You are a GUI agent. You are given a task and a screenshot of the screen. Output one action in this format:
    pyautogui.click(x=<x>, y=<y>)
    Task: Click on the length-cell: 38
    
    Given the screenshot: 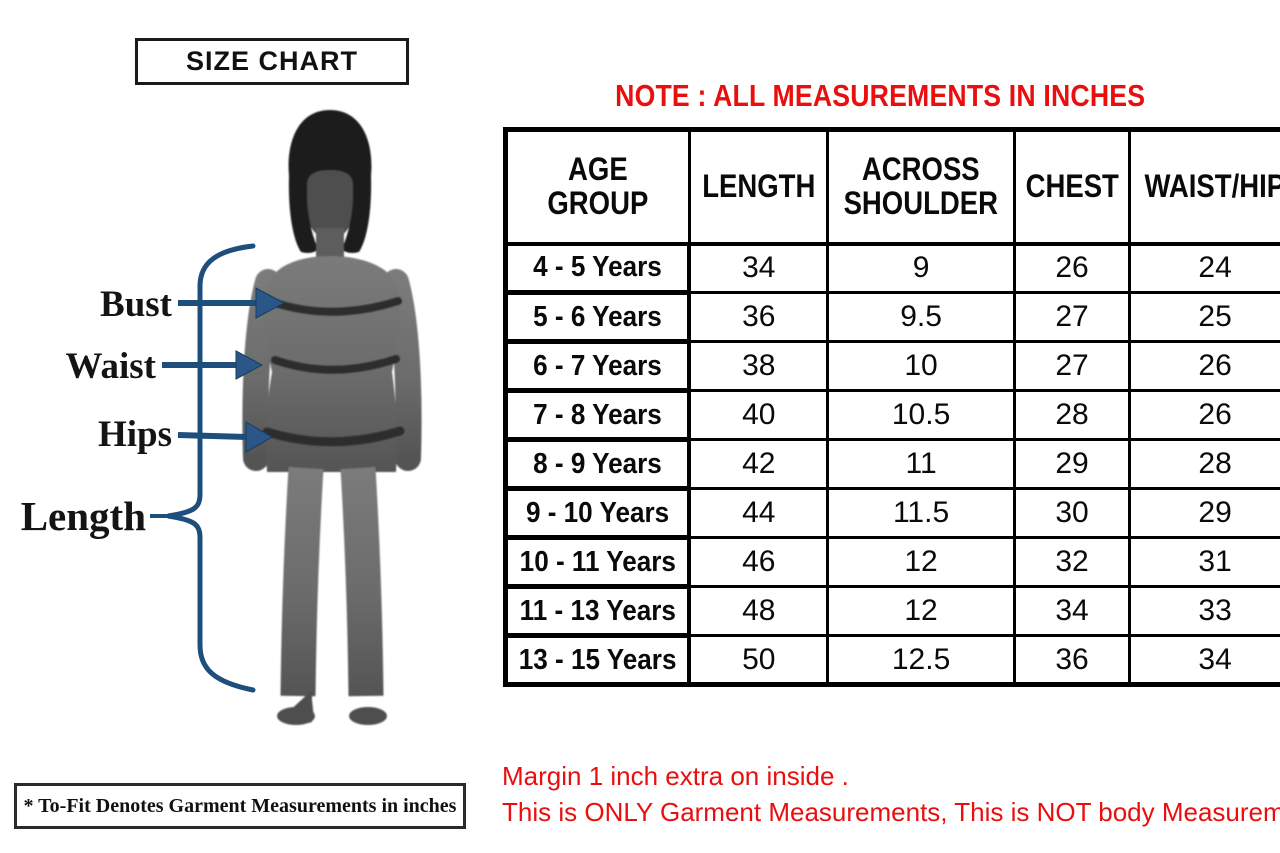 What is the action you would take?
    pyautogui.click(x=758, y=366)
    